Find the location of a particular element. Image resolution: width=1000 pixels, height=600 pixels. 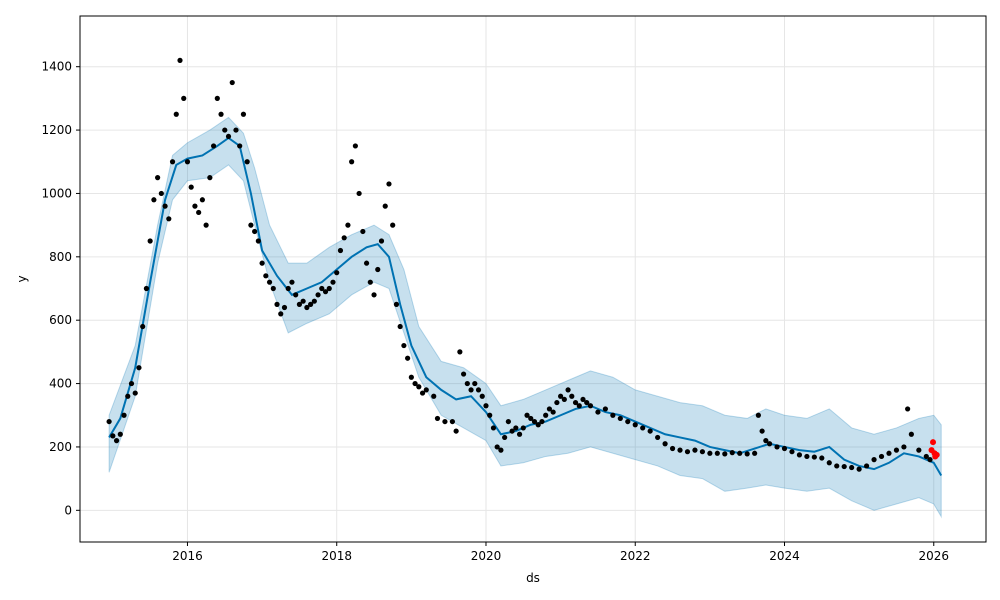

x-axis-ticks: 2016 2018 2020 2022 2024 2026 is located at coordinates (560, 552).